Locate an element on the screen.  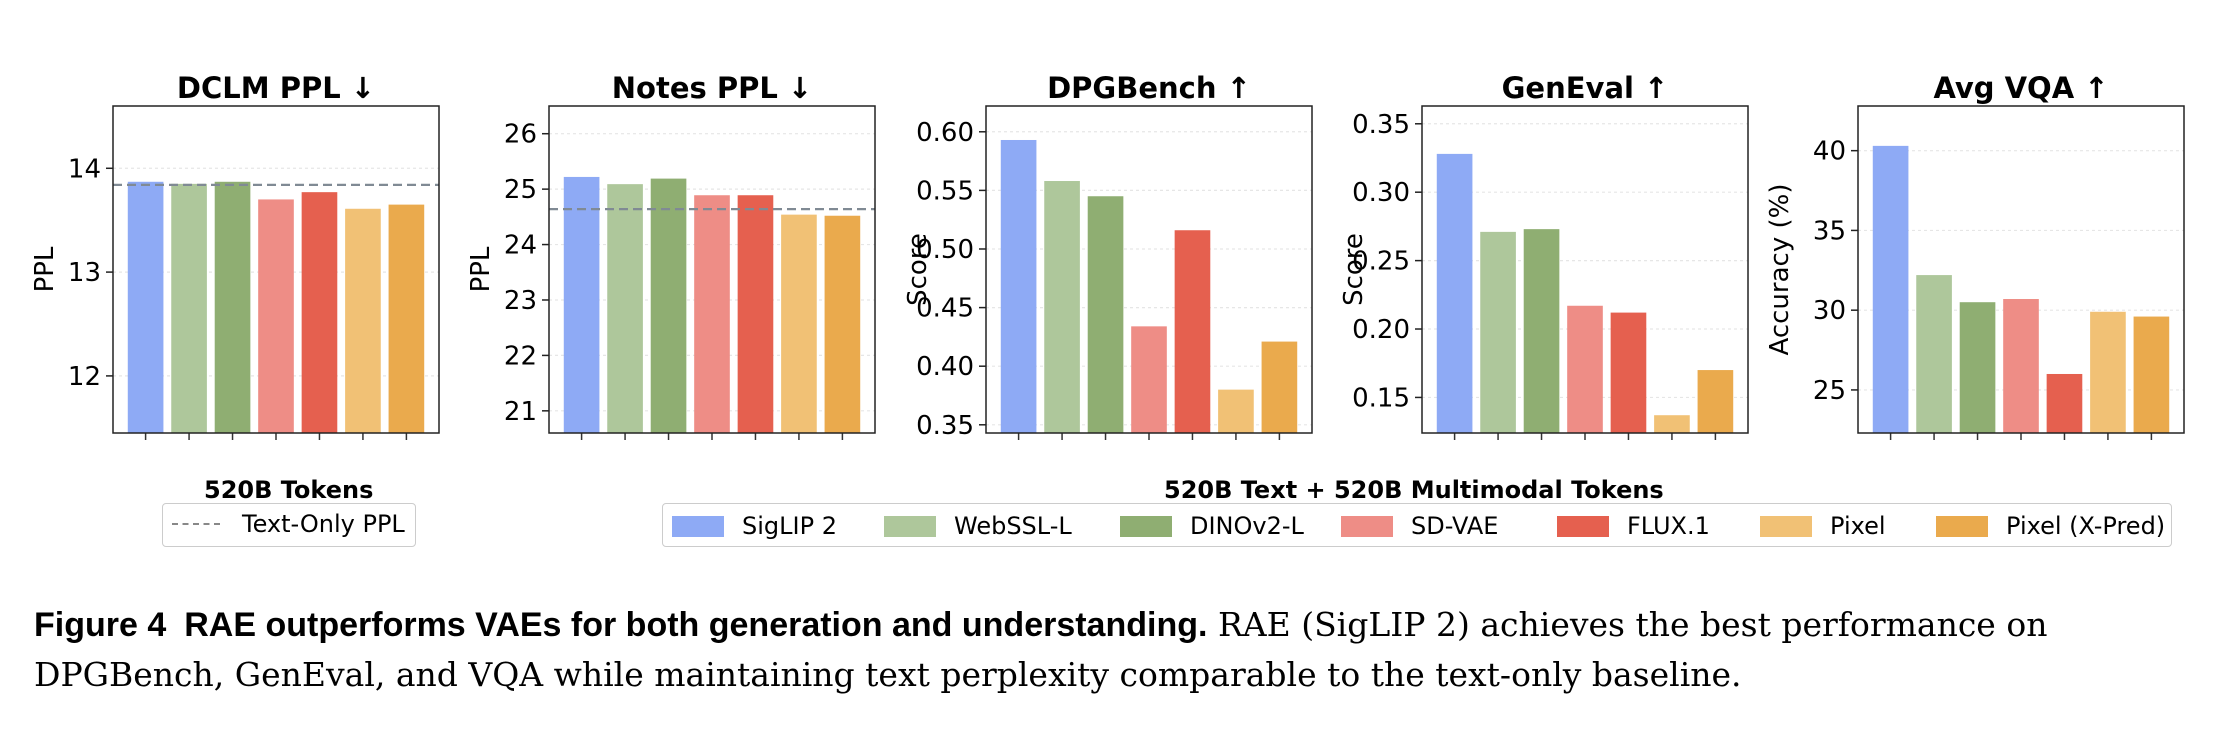
legend-item-webssl-l: WebSSL-L is located at coordinates (978, 526).